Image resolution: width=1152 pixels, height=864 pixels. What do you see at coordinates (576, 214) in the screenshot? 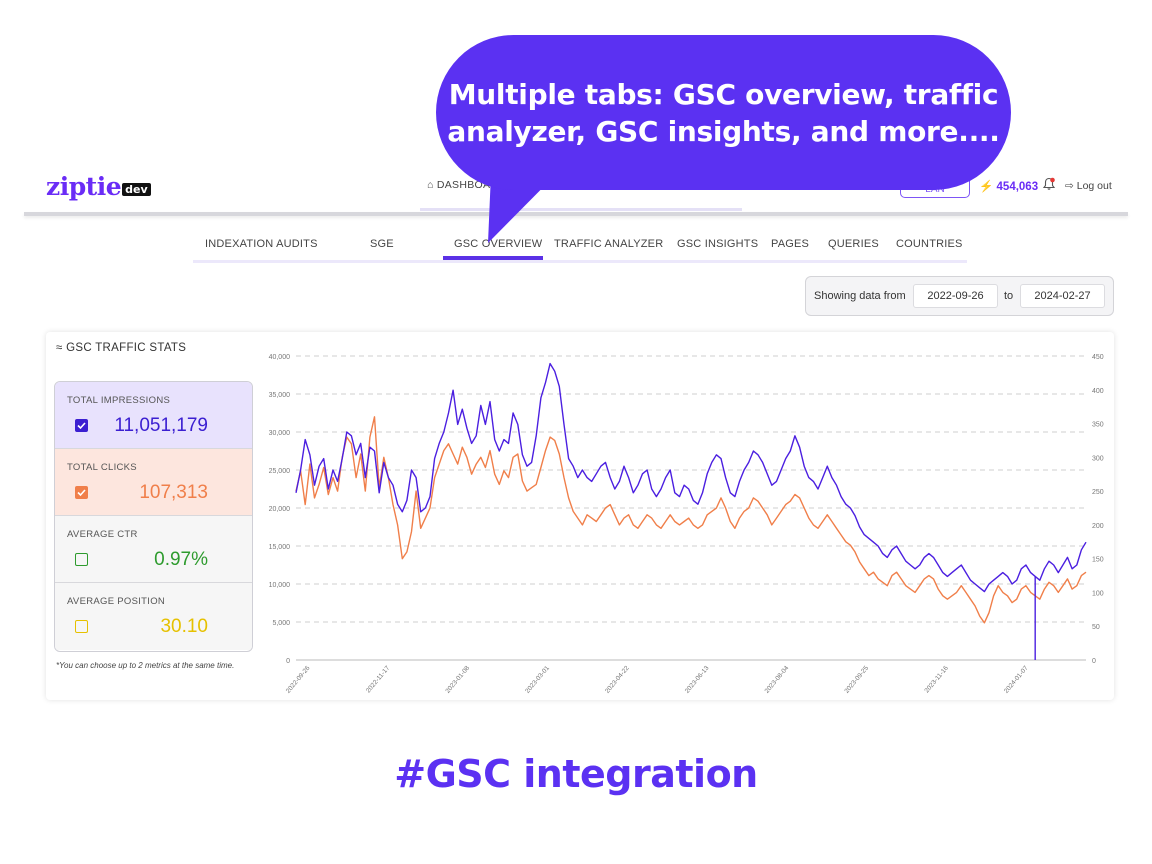
I see `header-divider` at bounding box center [576, 214].